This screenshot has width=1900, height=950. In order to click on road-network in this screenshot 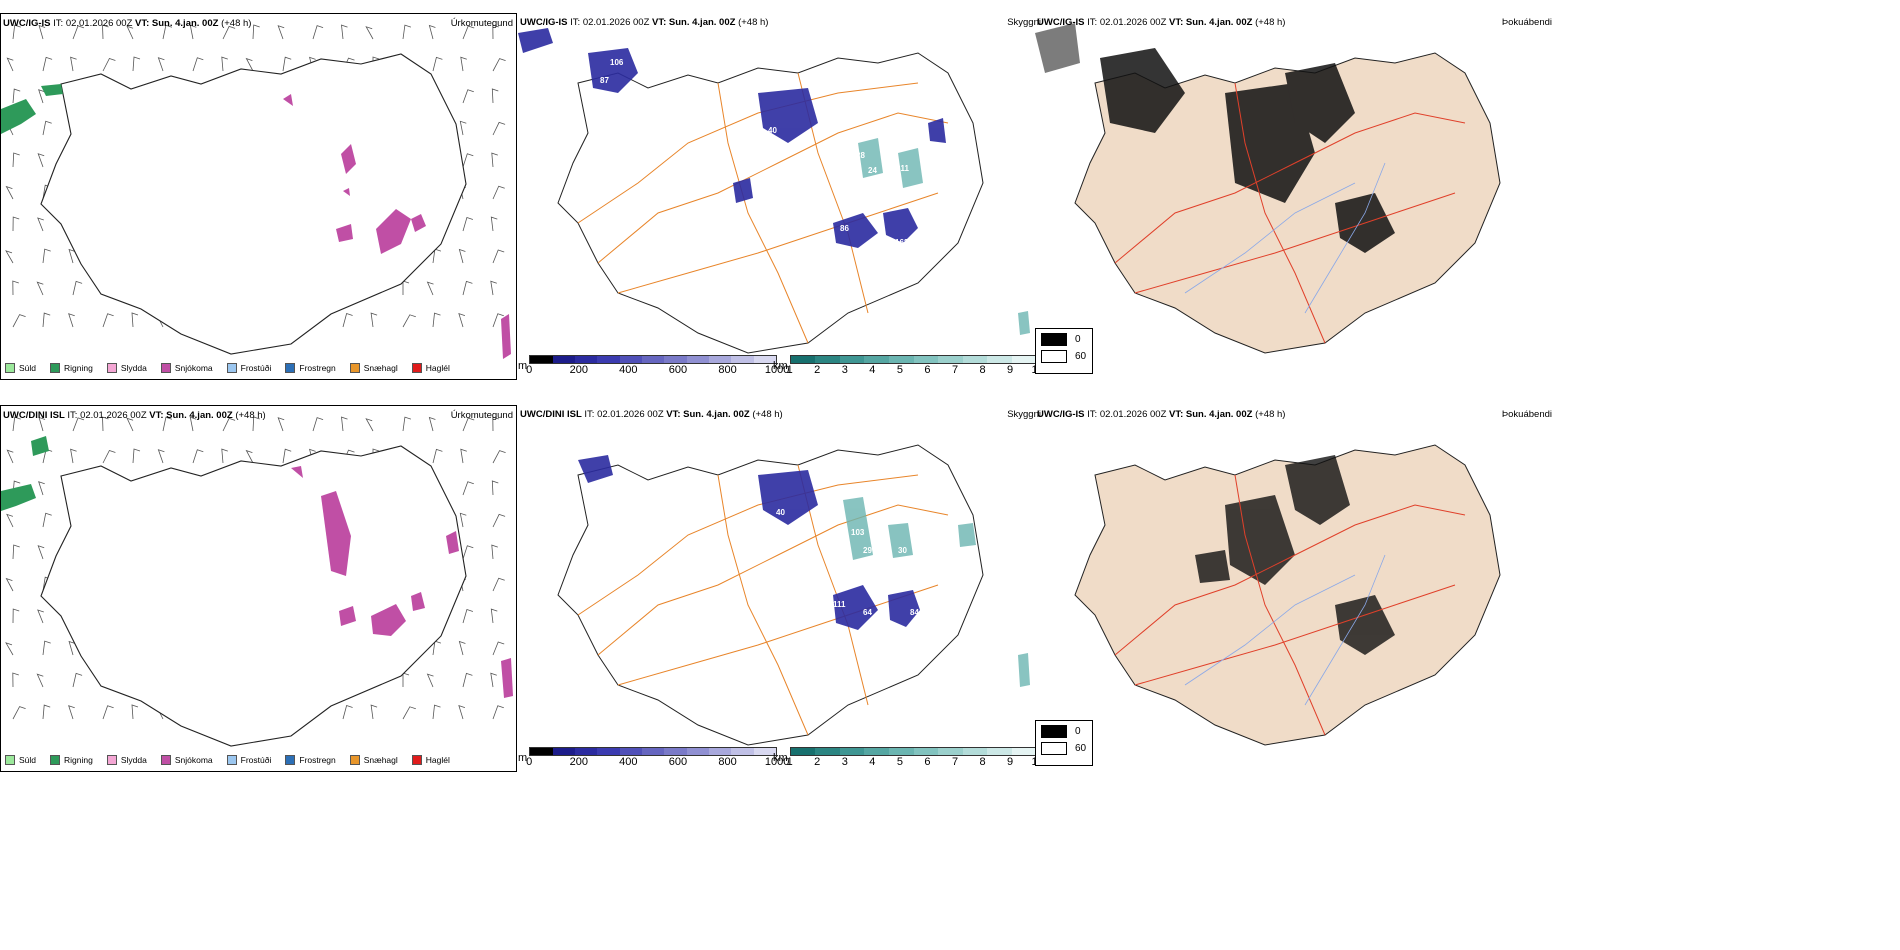, I will do `click(763, 600)`.